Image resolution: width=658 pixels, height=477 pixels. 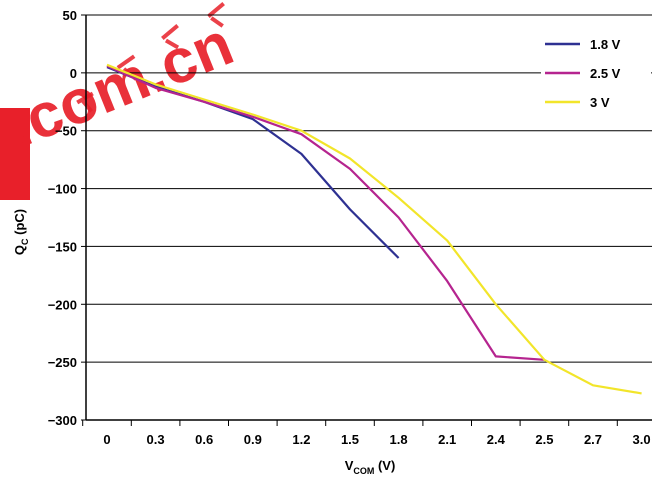 I want to click on y-tick-label: 0, so click(x=73, y=73).